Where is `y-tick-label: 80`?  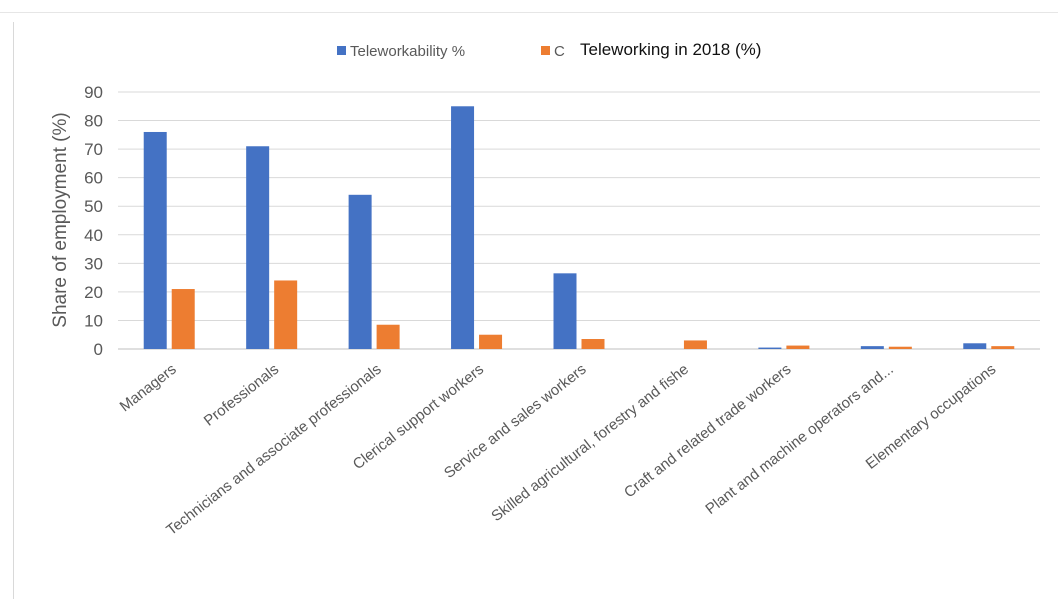
y-tick-label: 80 is located at coordinates (93, 121).